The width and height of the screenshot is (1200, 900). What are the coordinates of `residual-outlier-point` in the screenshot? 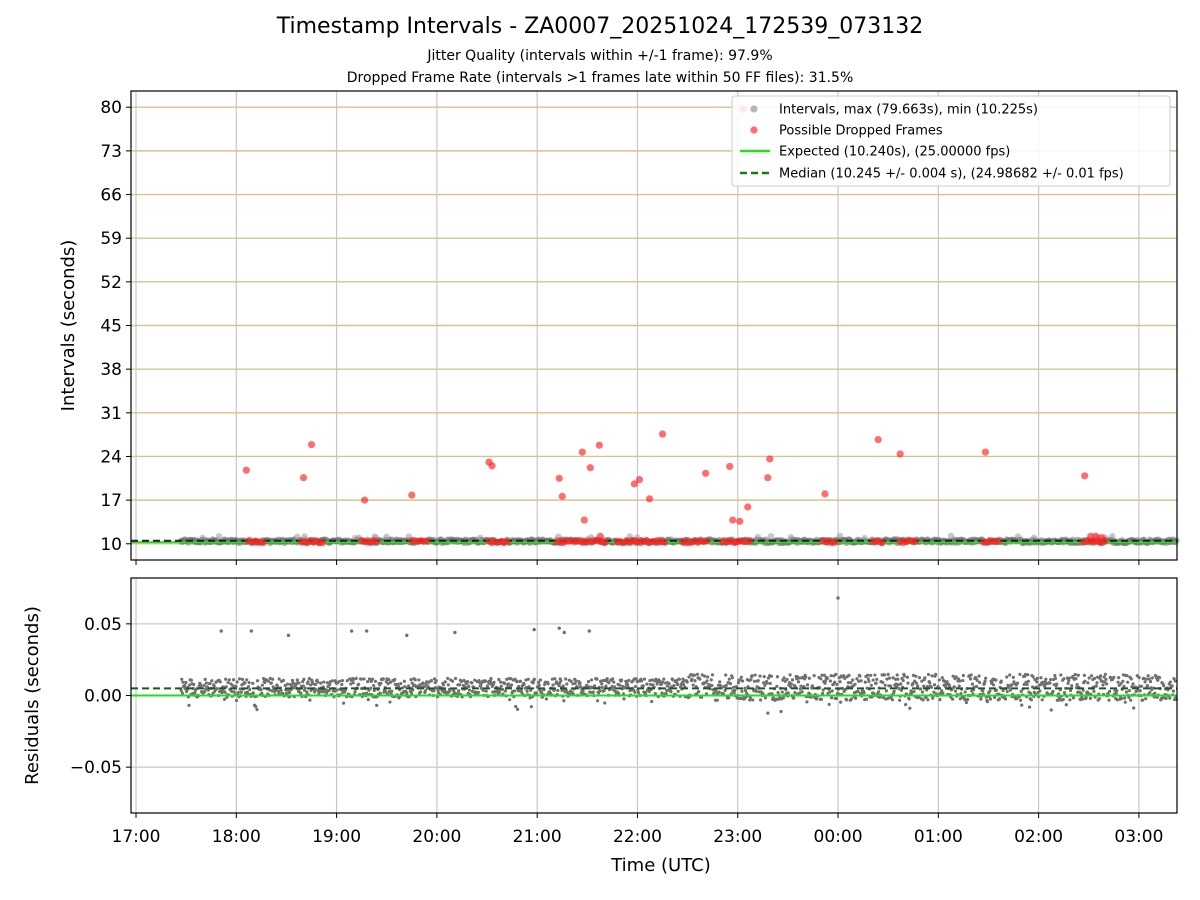 It's located at (351, 631).